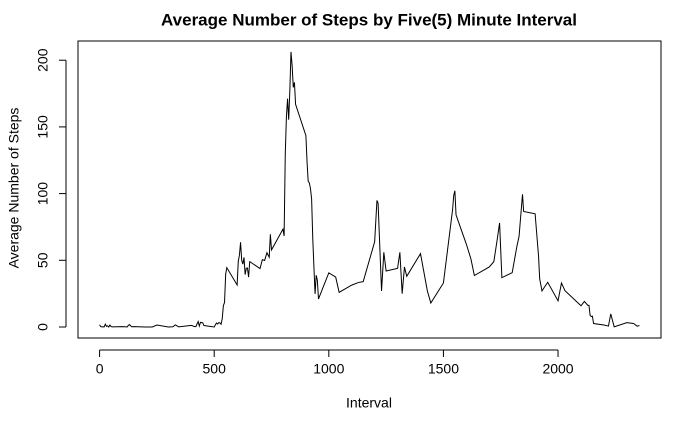 The height and width of the screenshot is (432, 700). I want to click on x-axis-label: Interval, so click(369, 403).